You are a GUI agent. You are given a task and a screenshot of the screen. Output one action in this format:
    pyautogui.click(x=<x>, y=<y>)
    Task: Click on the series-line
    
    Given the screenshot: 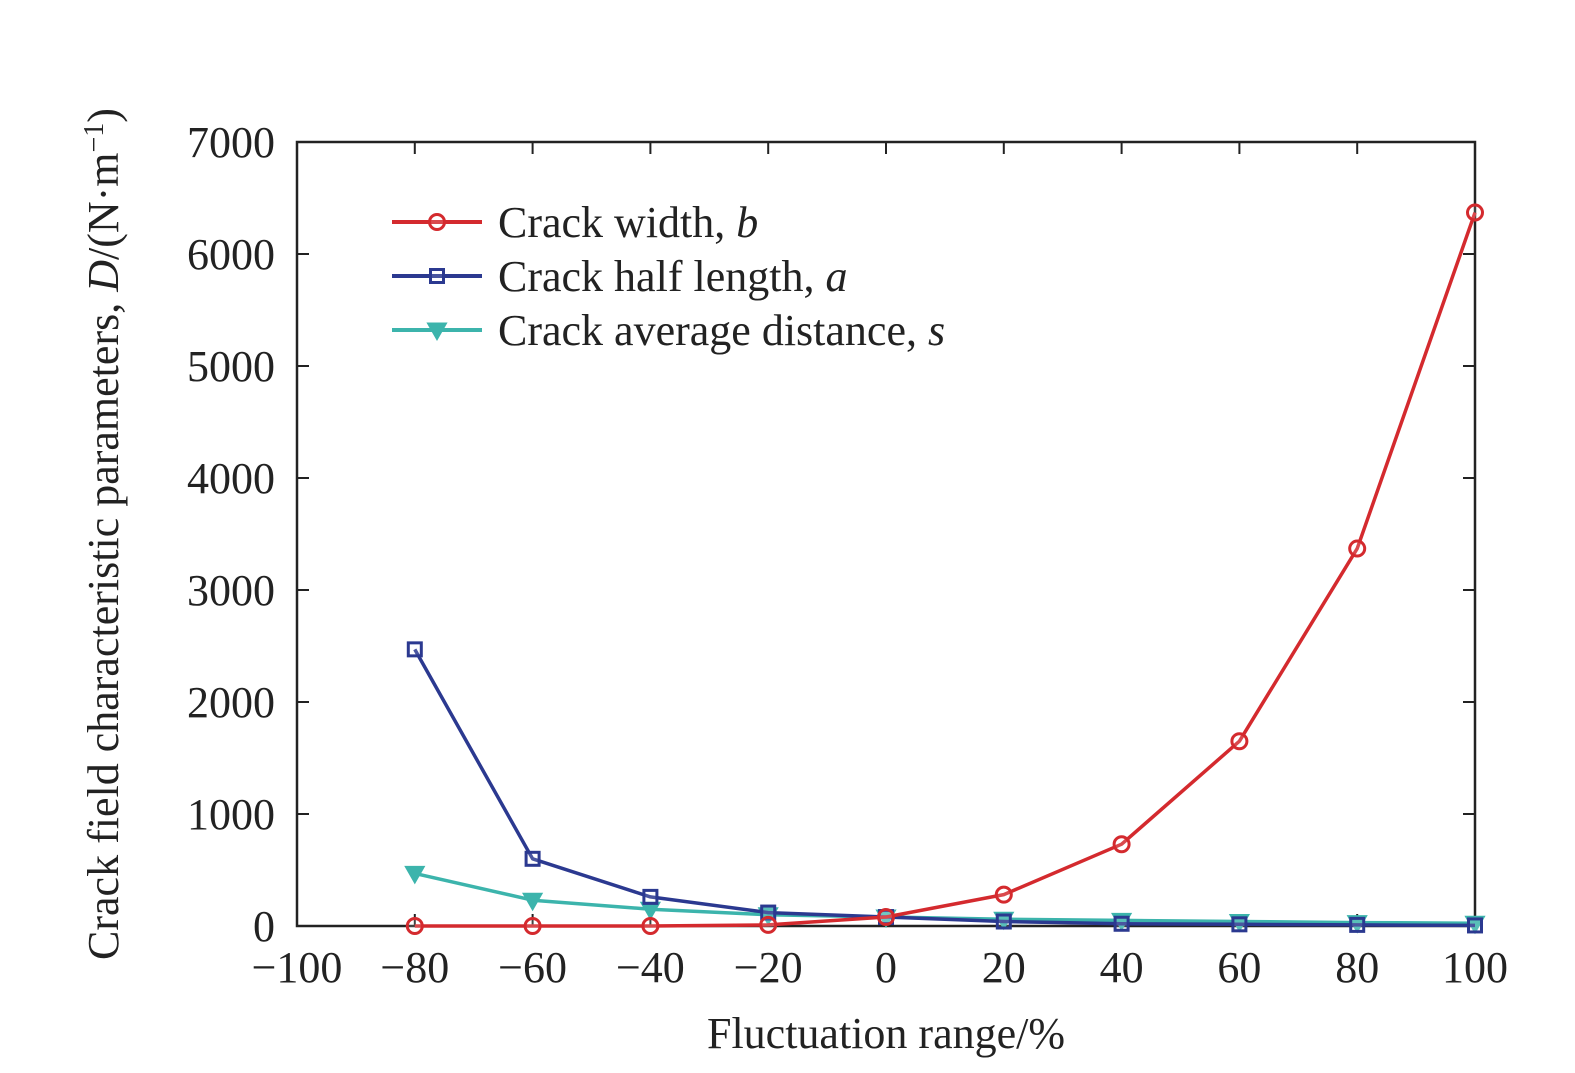 What is the action you would take?
    pyautogui.click(x=945, y=898)
    